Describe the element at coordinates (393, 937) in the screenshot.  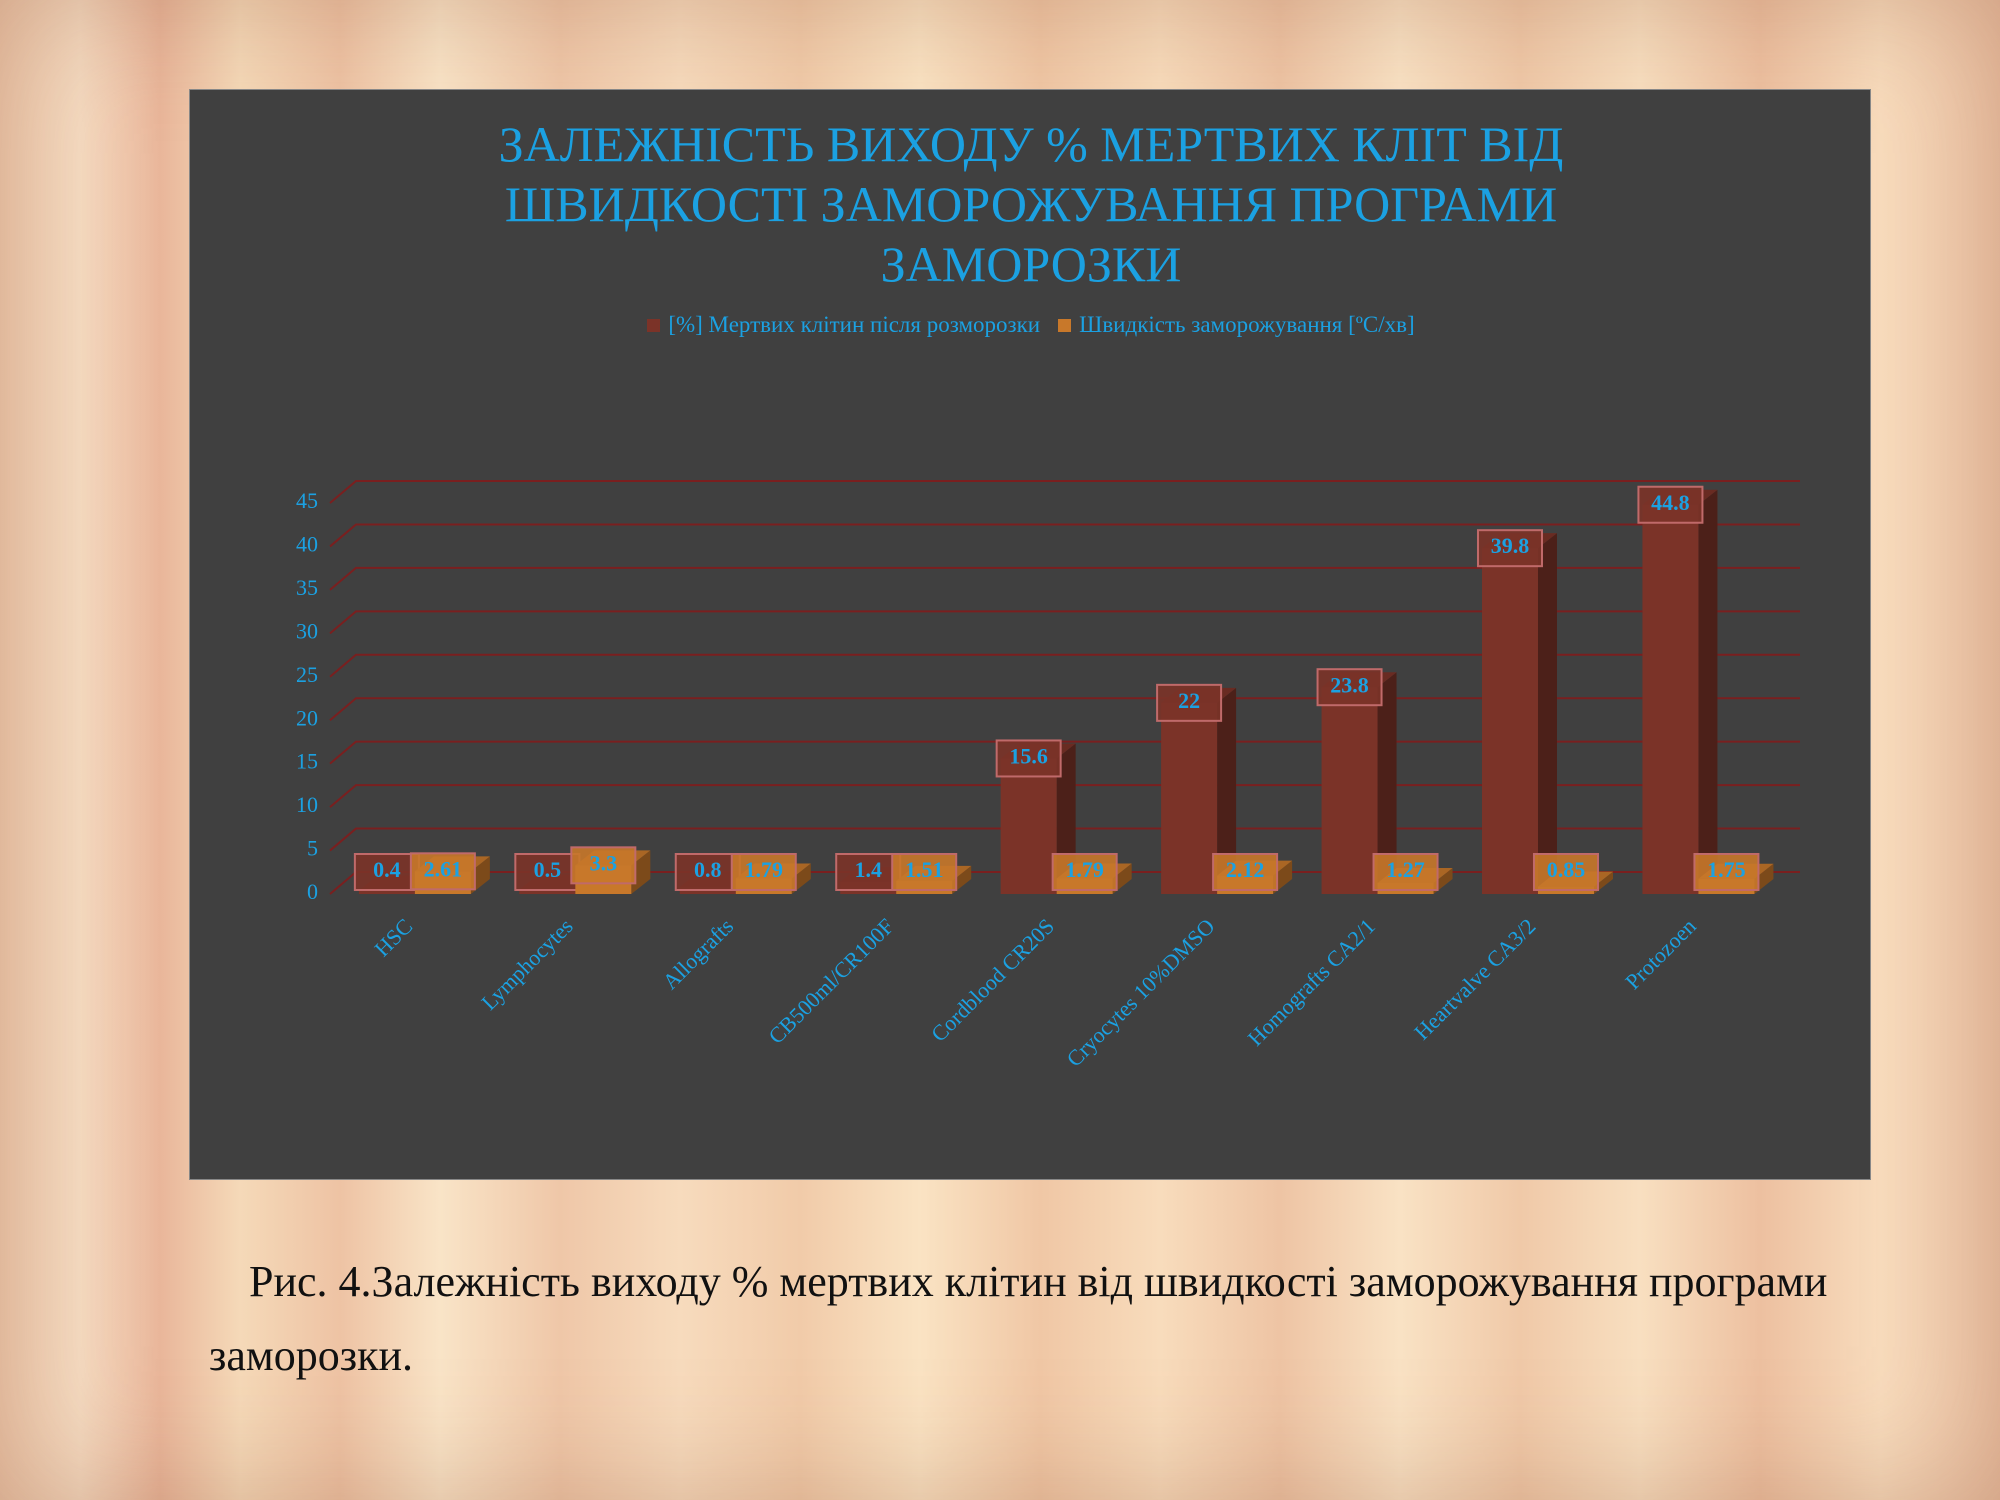
I see `x-tick-label: HSC` at that location.